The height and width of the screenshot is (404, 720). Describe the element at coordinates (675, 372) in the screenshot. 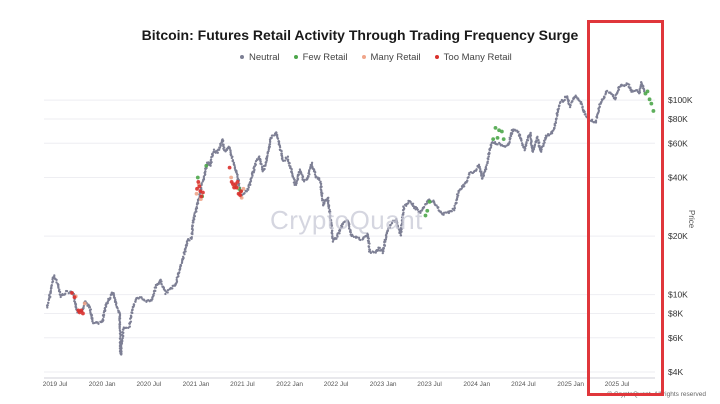

I see `y-tick-label: $4K` at that location.